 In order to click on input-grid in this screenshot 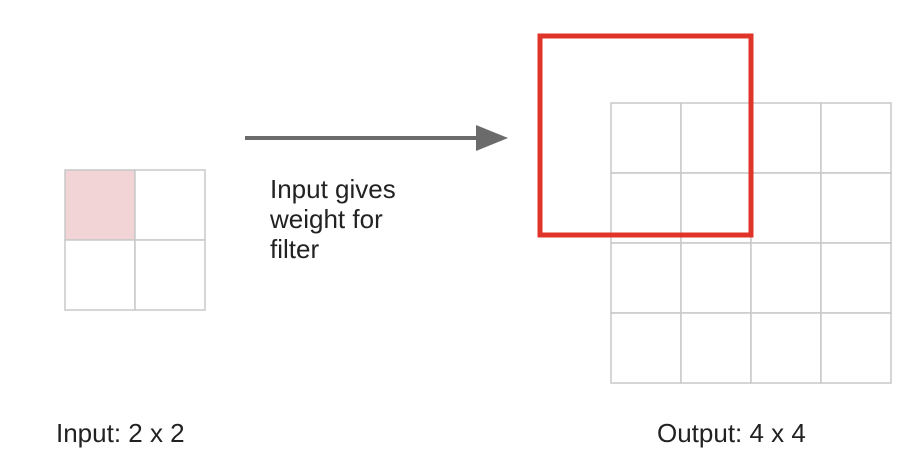, I will do `click(135, 240)`.